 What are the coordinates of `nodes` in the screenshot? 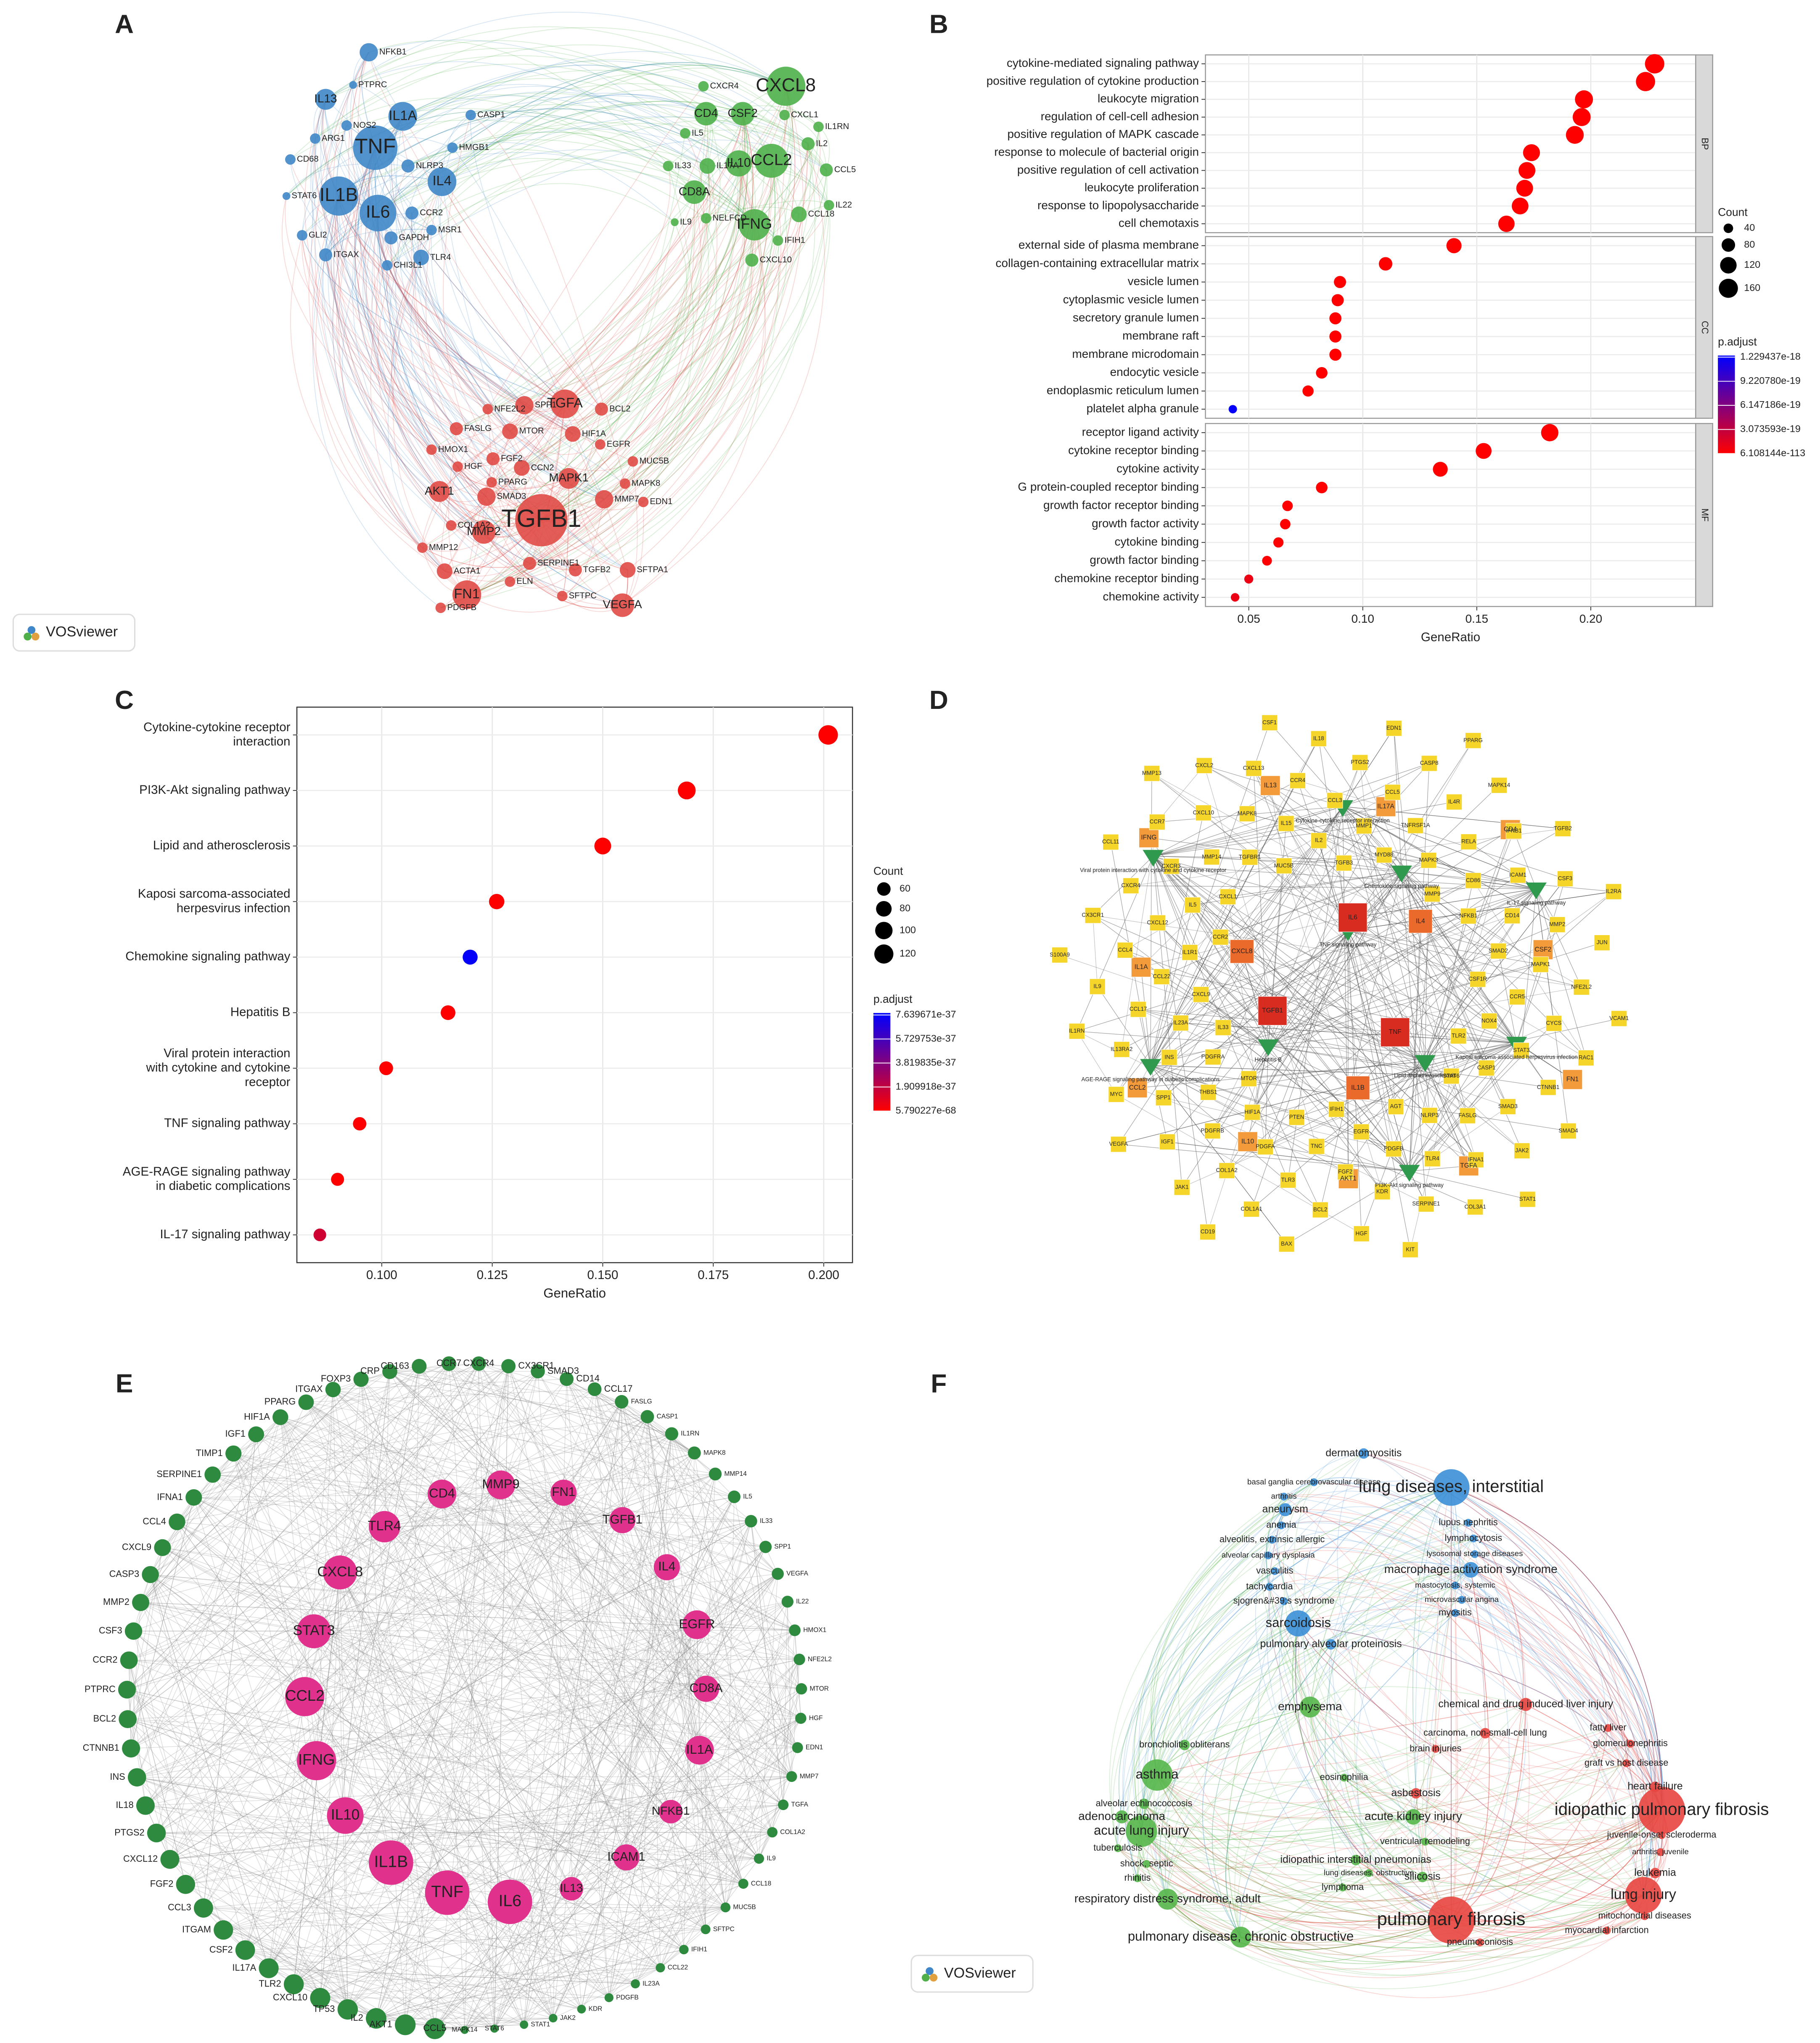 It's located at (462, 1697).